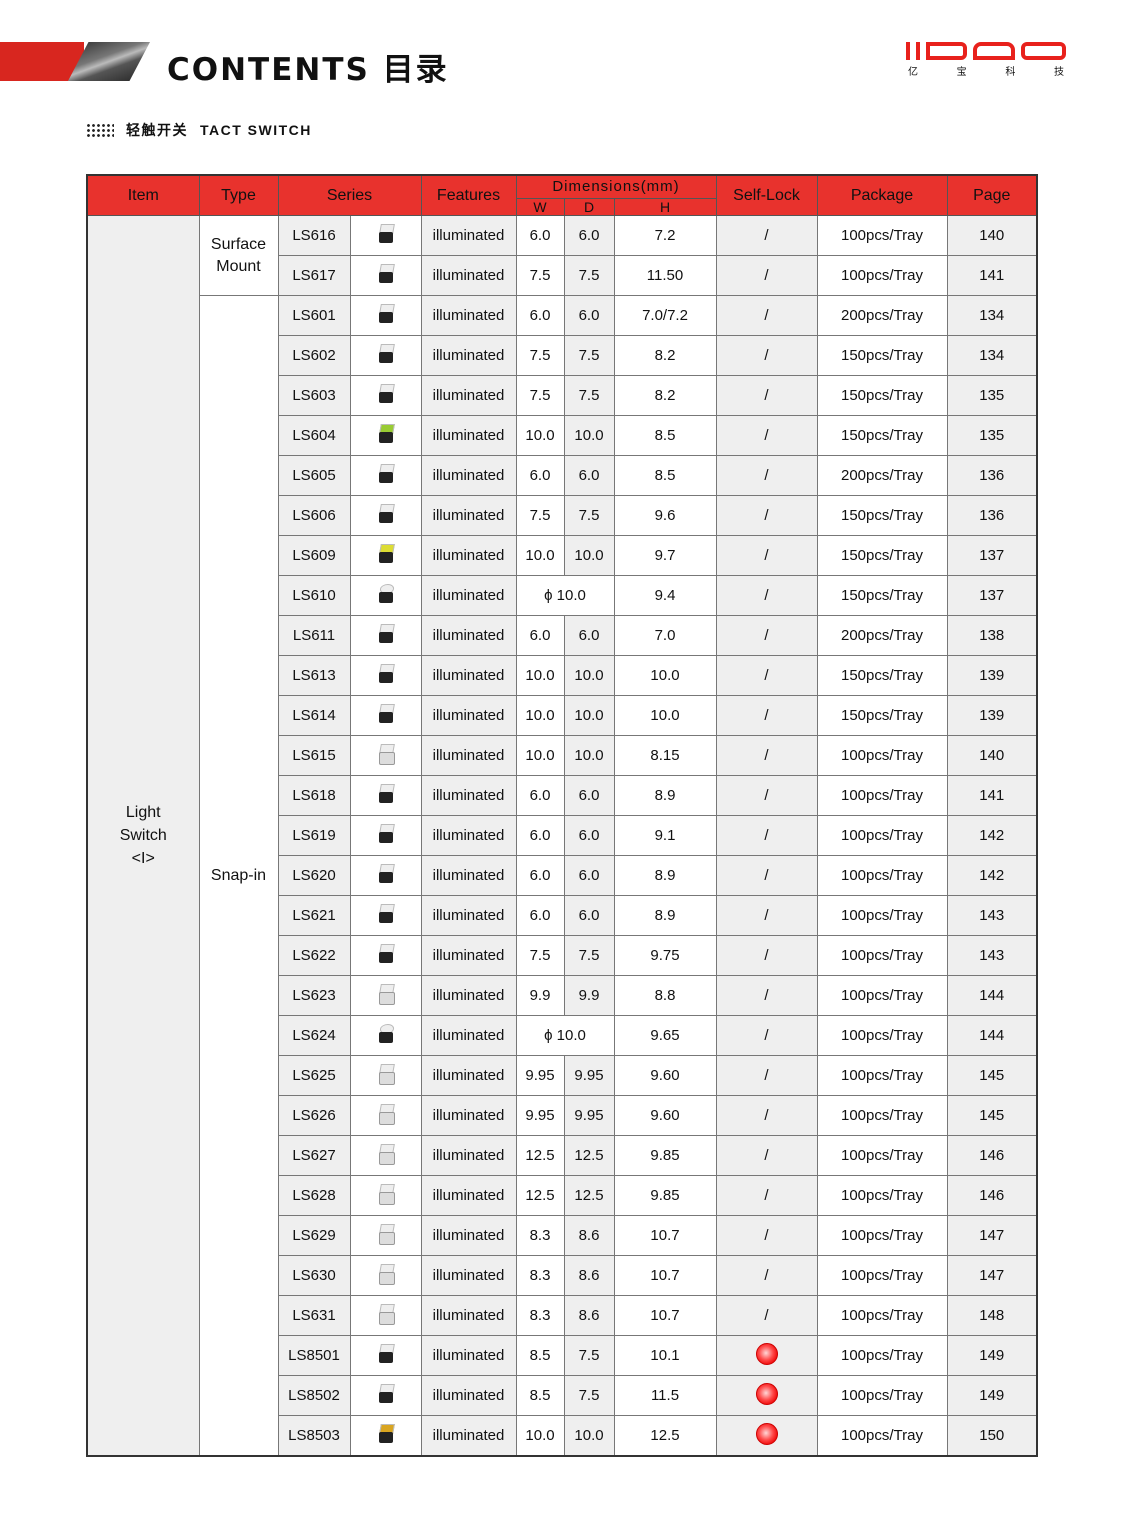 Image resolution: width=1130 pixels, height=1534 pixels. Describe the element at coordinates (314, 355) in the screenshot. I see `series-code: LS602` at that location.